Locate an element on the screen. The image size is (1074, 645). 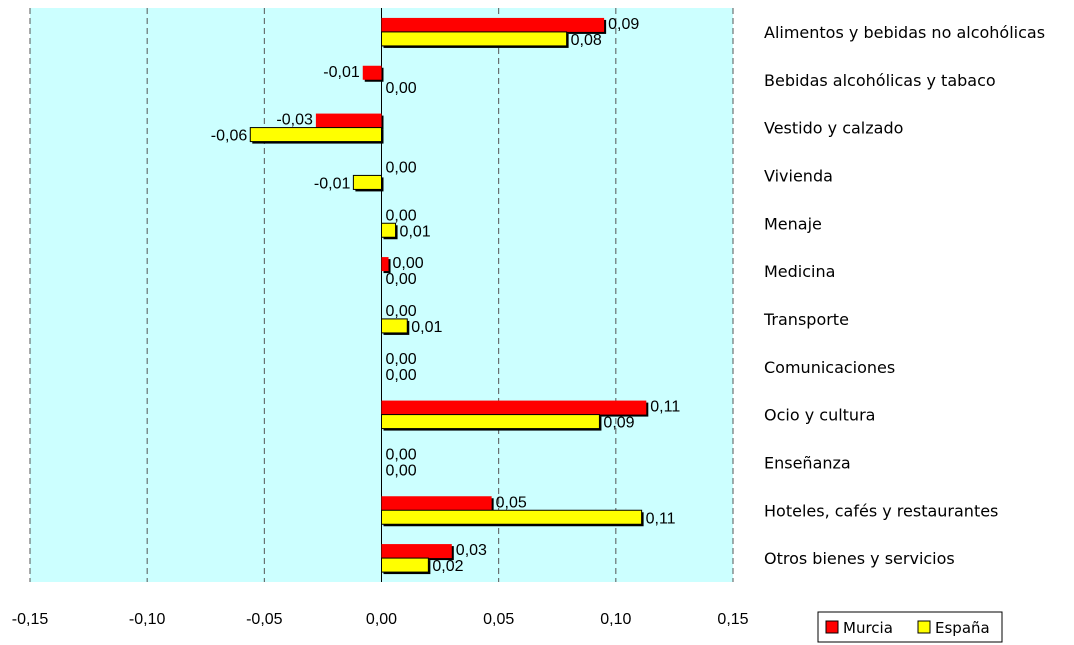
legend-label-espana: España is located at coordinates (962, 628).